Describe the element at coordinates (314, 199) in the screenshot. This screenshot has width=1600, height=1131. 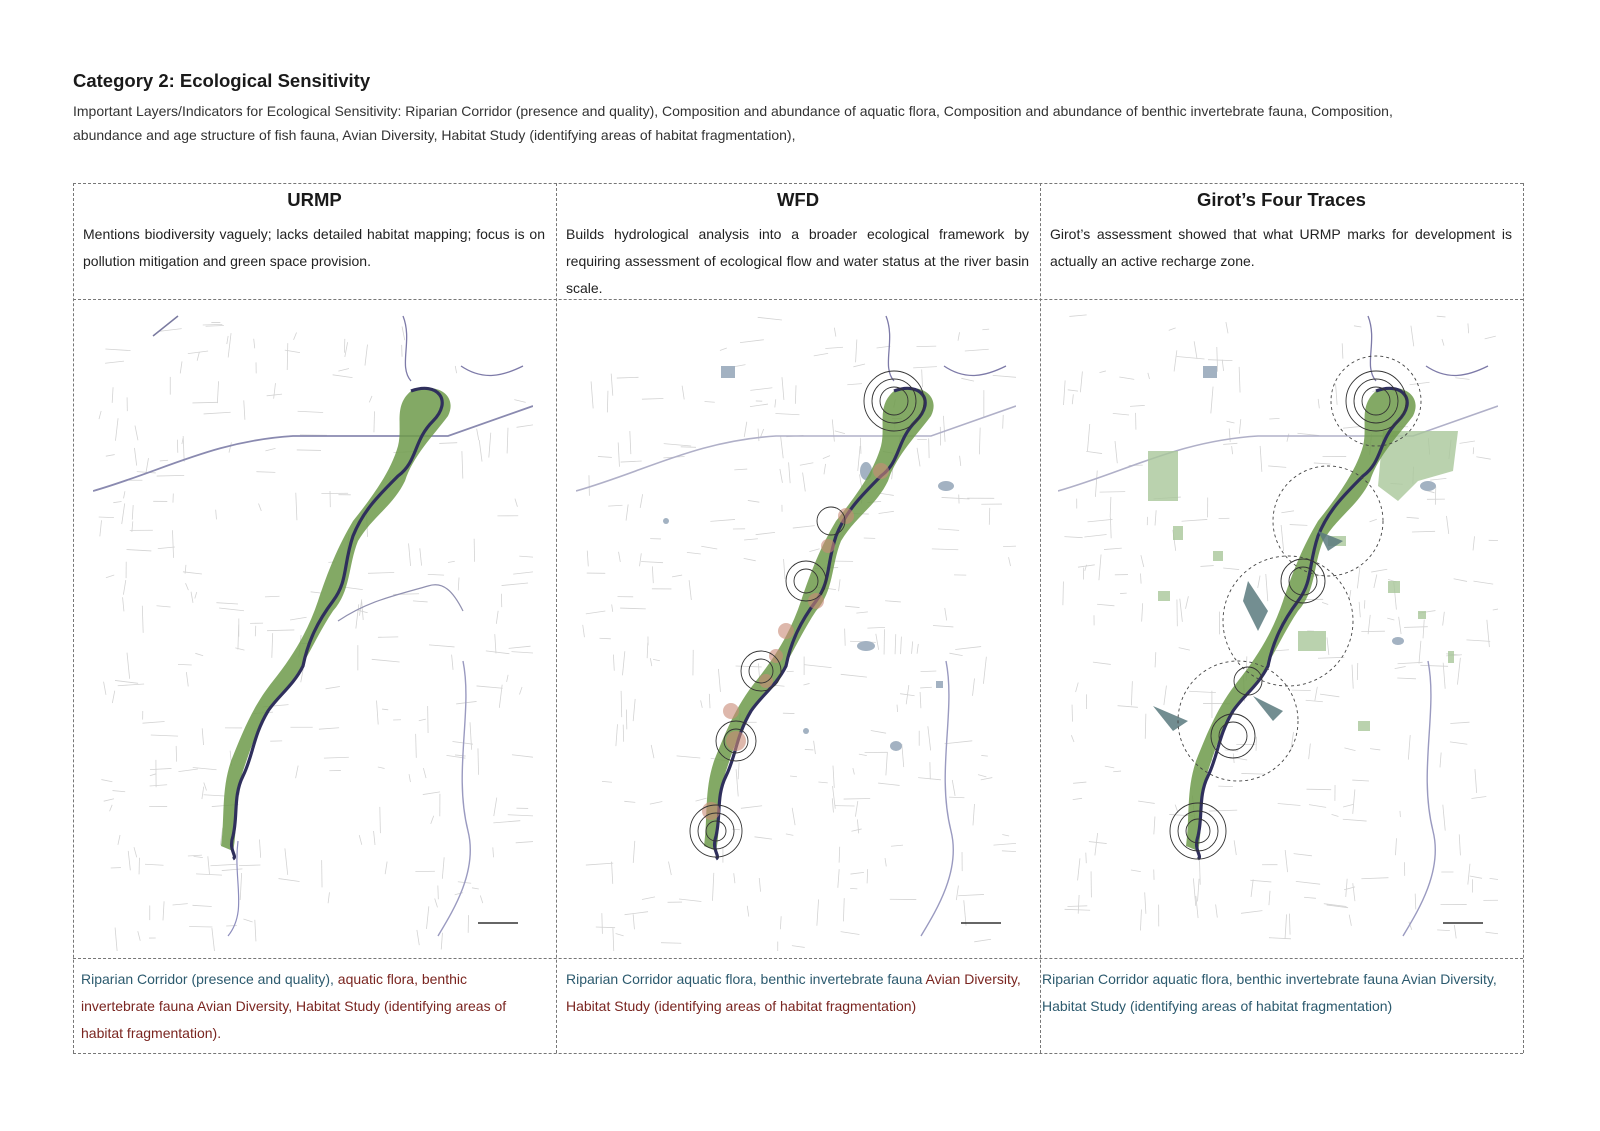
I see `column-title-urmp: URMP` at that location.